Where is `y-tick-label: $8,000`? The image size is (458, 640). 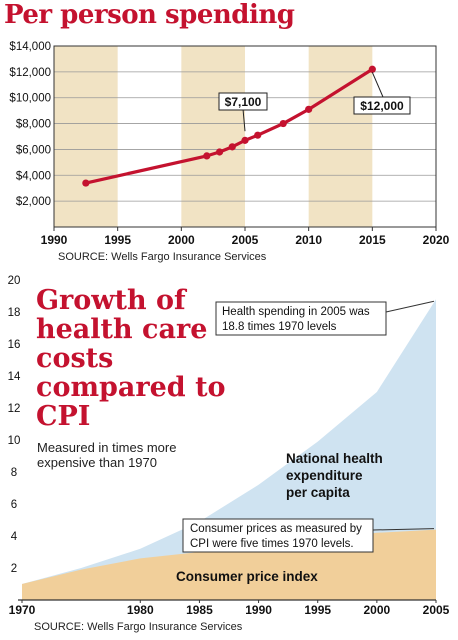
y-tick-label: $8,000 is located at coordinates (33, 125).